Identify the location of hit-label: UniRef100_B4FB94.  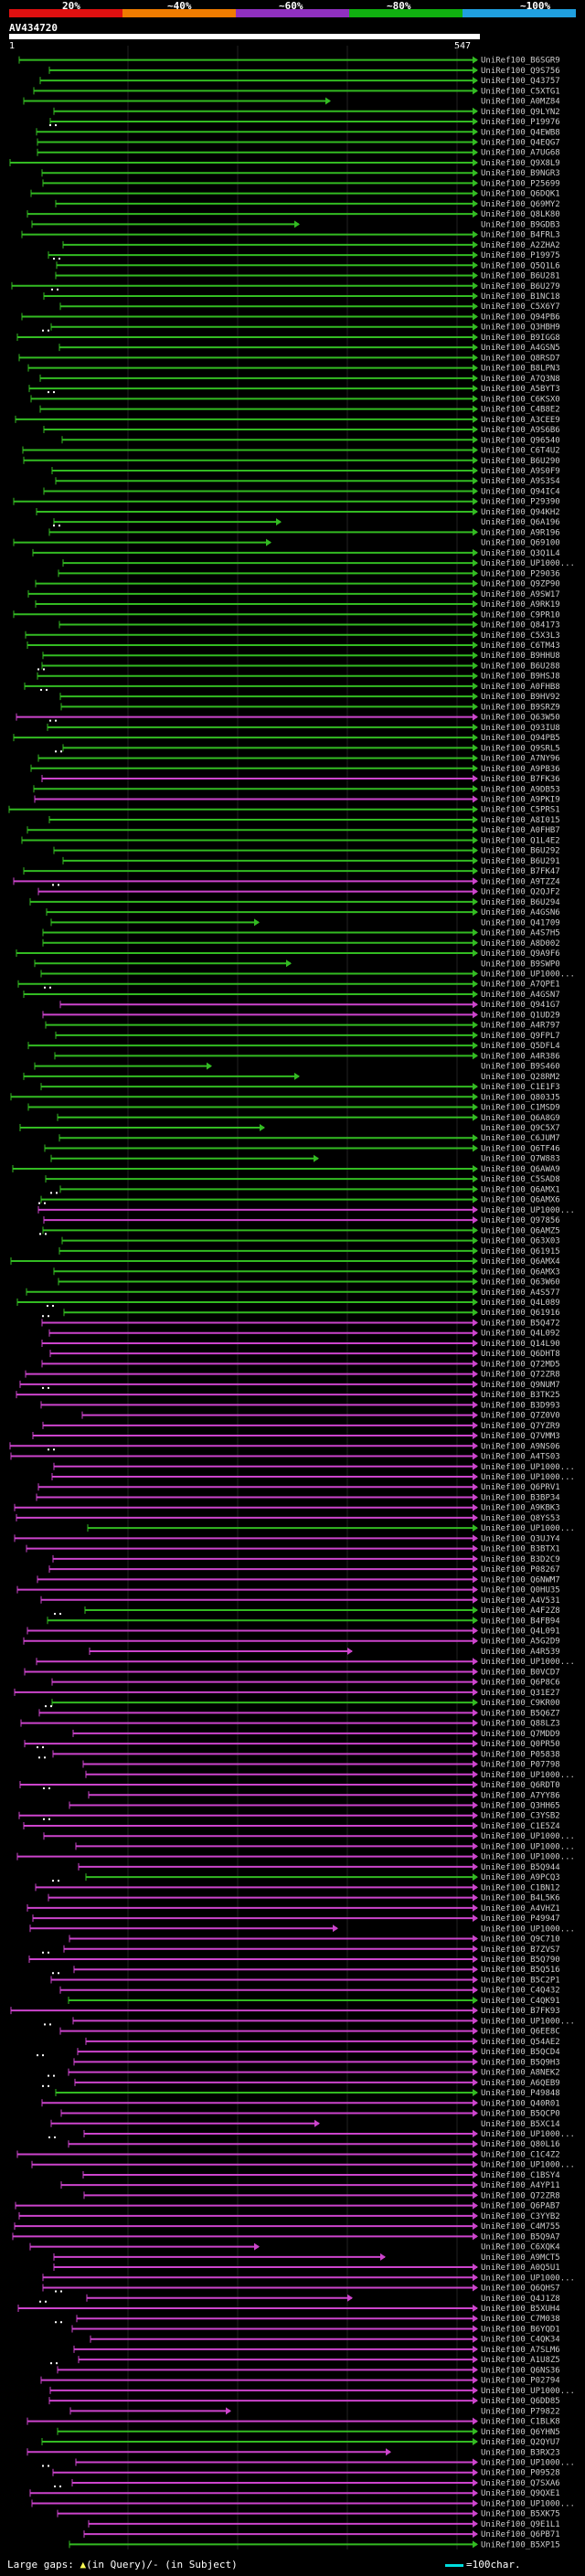
(520, 1621).